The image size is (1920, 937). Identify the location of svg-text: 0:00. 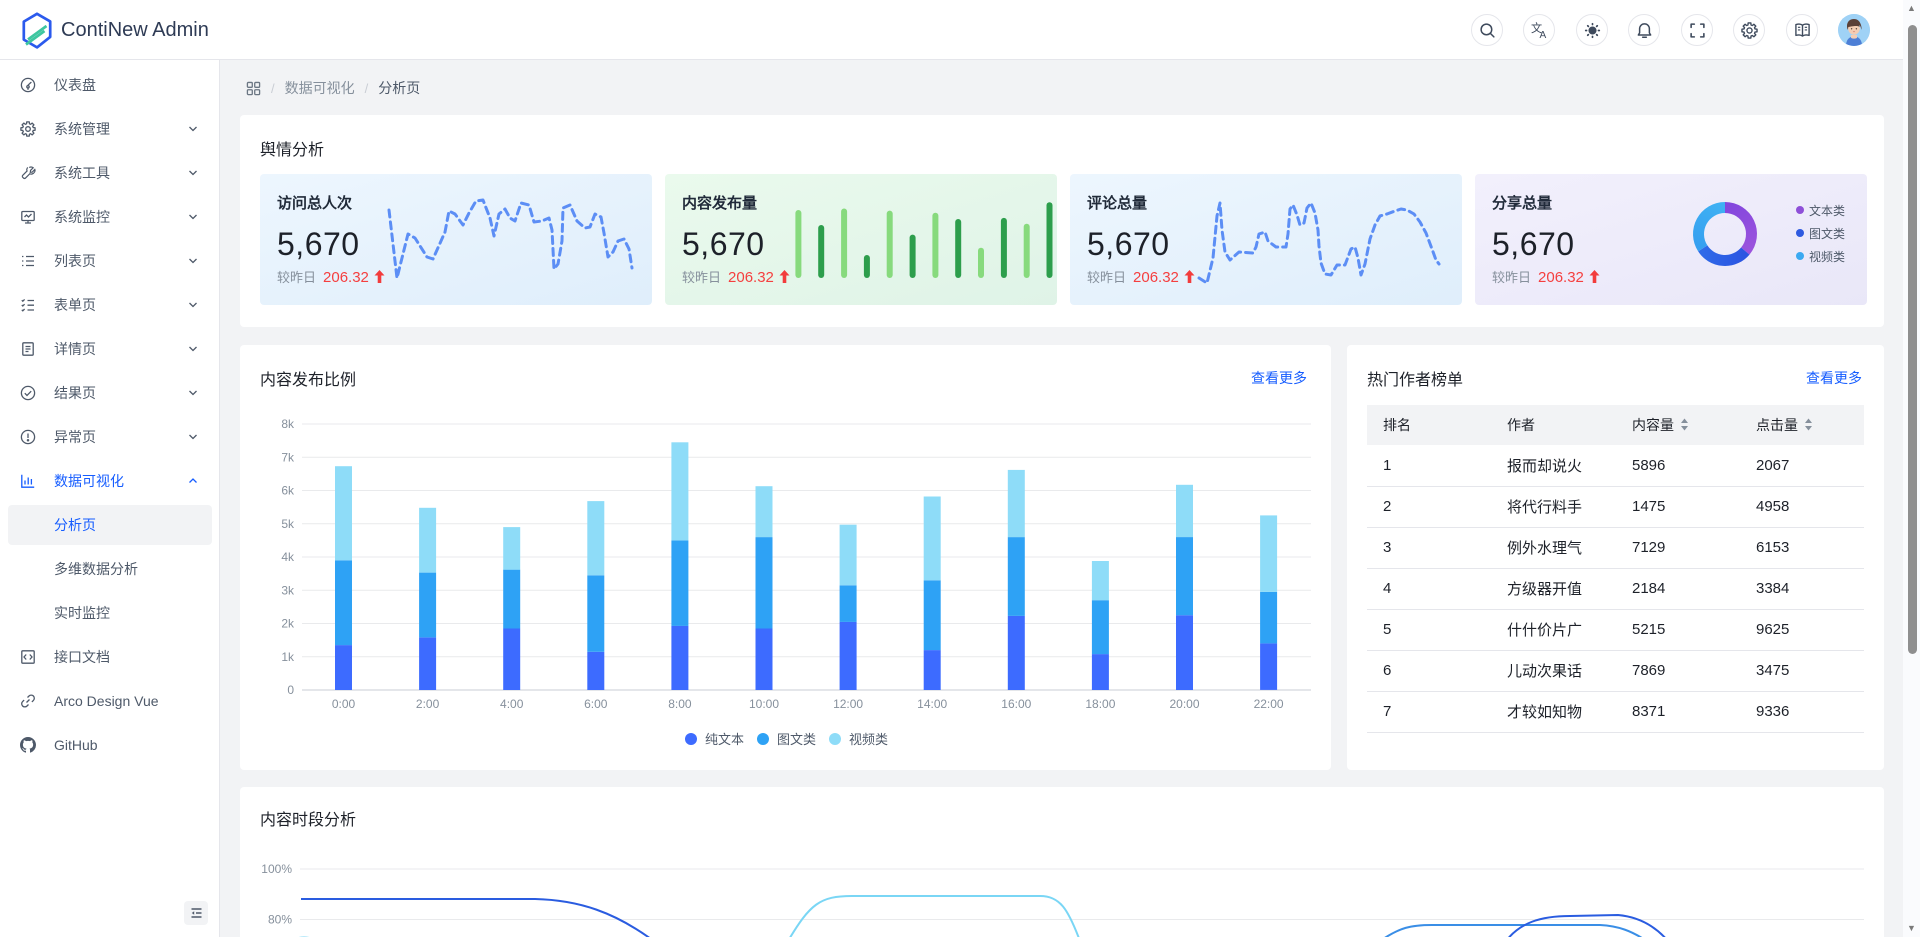
(344, 704).